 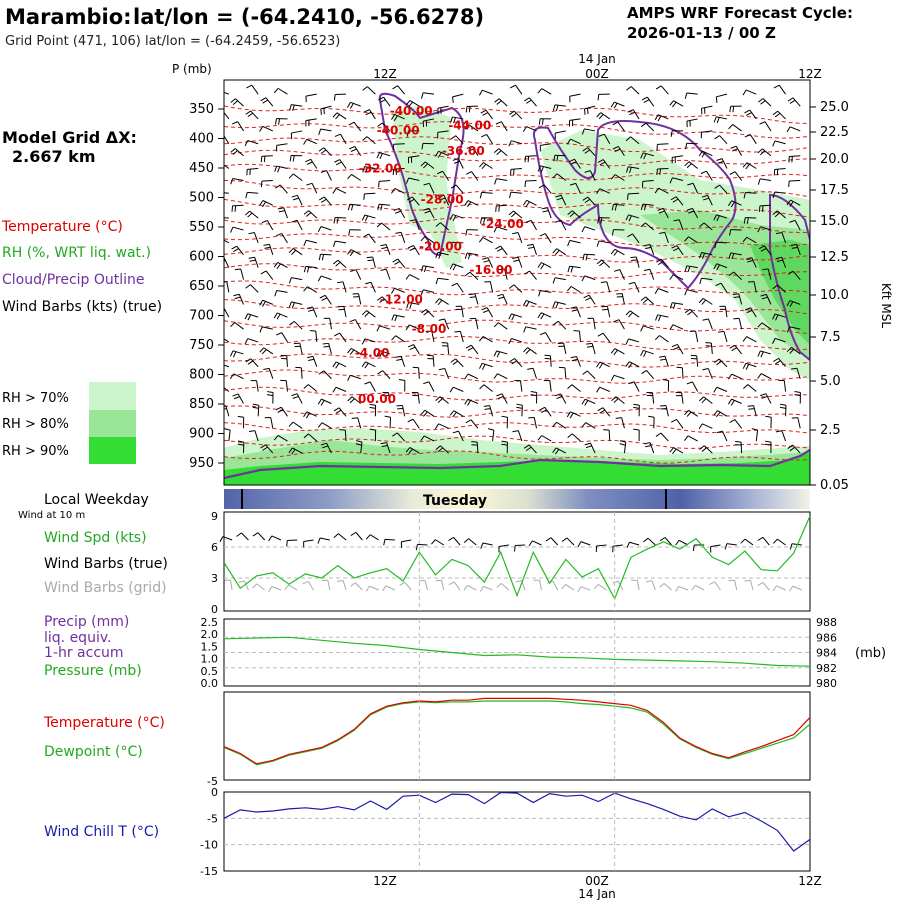 I want to click on temperature-legend: Temperature (°C), so click(x=104, y=723).